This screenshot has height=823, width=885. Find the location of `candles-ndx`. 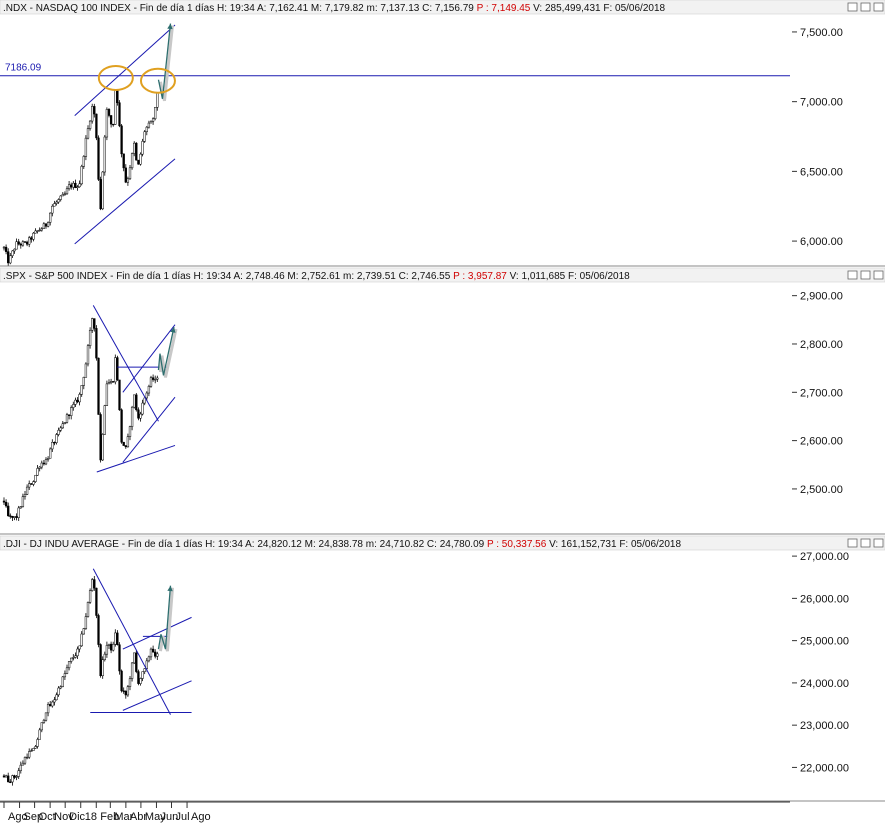

candles-ndx is located at coordinates (80, 177).